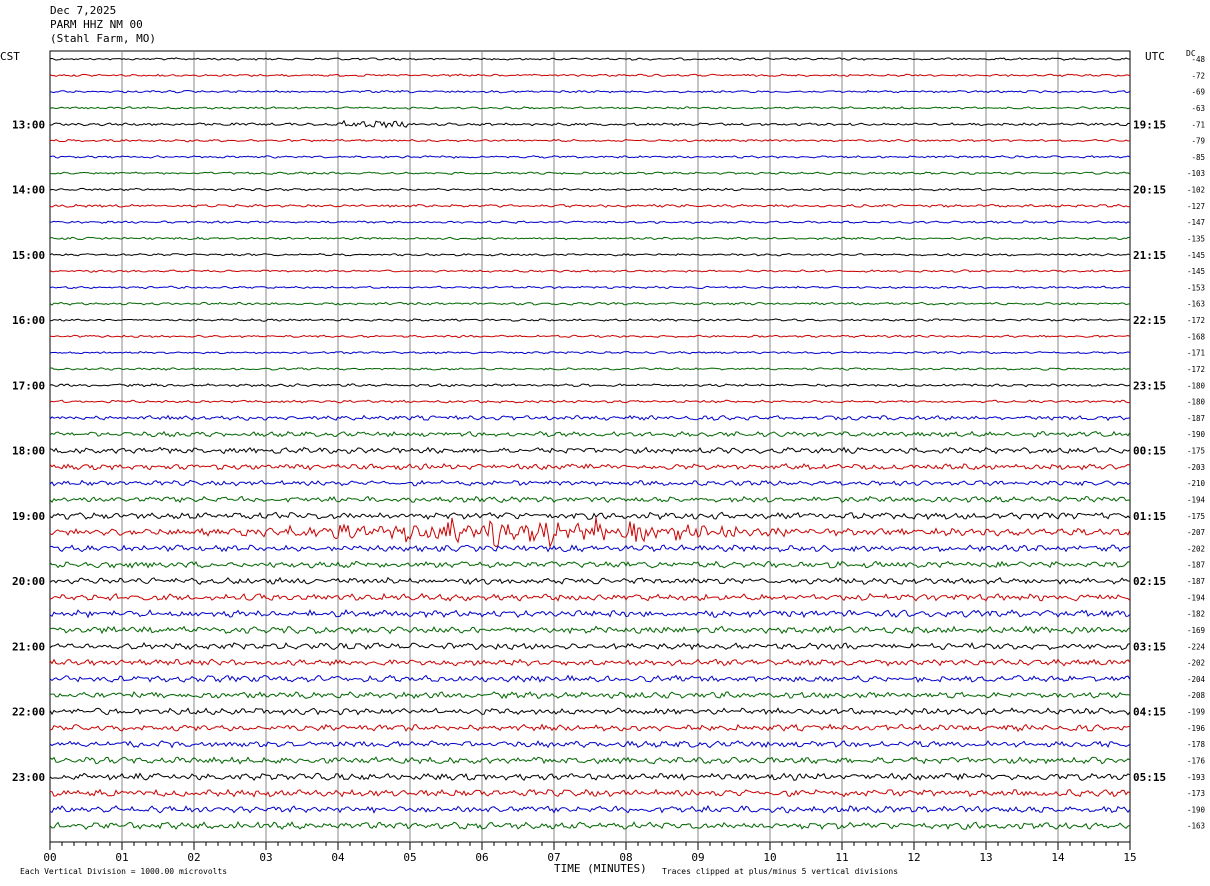  What do you see at coordinates (1149, 385) in the screenshot?
I see `utc-hour-label: 23:15` at bounding box center [1149, 385].